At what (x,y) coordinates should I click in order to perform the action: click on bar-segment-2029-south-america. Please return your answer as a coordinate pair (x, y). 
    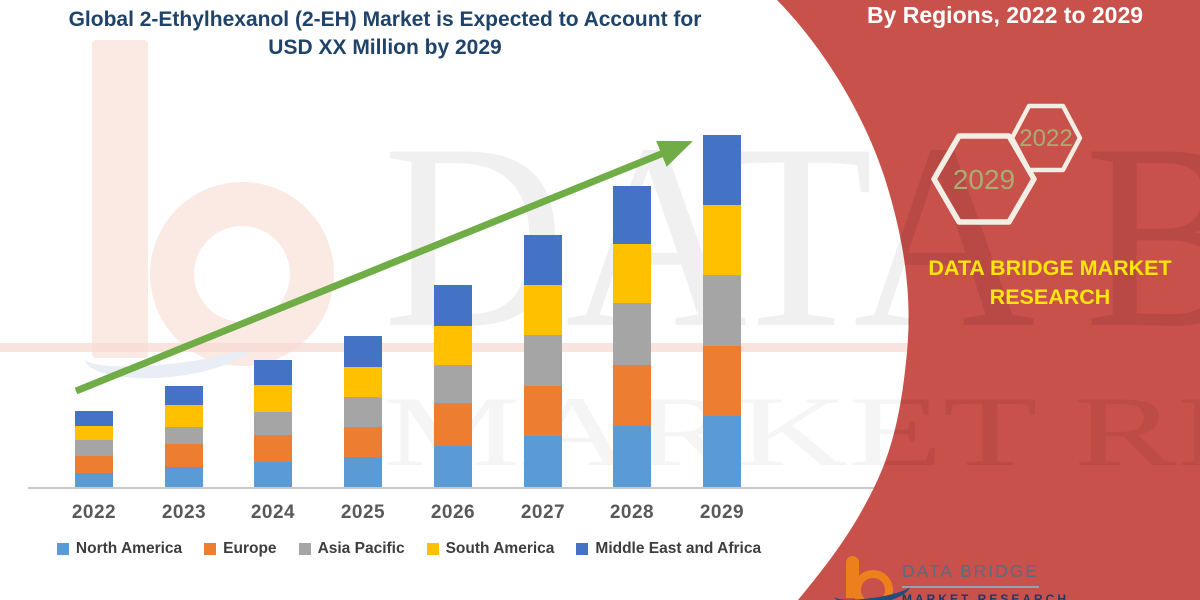
    Looking at the image, I should click on (722, 240).